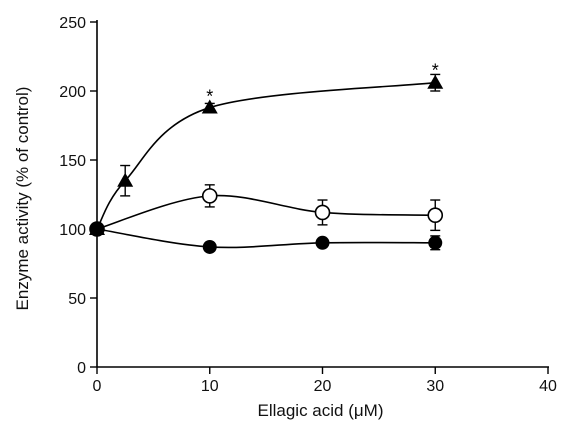  I want to click on series-circle-filled, so click(266, 238).